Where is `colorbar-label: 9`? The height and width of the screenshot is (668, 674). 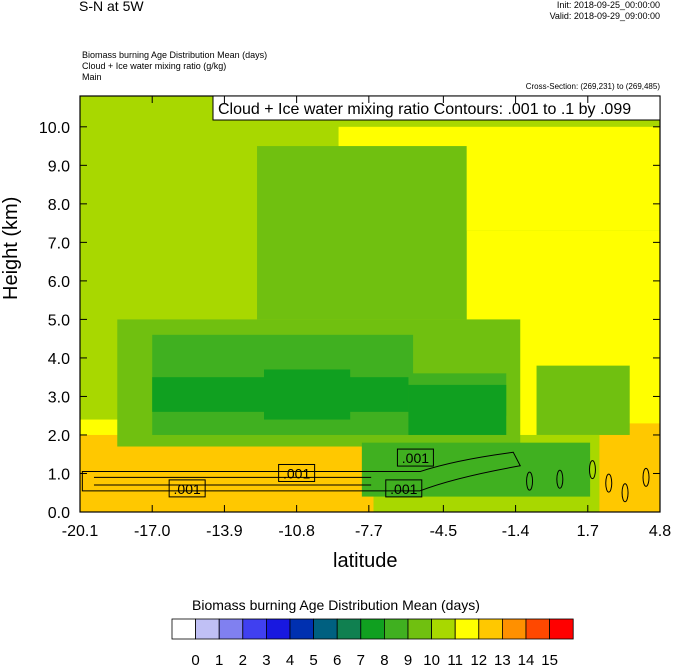 colorbar-label: 9 is located at coordinates (408, 660).